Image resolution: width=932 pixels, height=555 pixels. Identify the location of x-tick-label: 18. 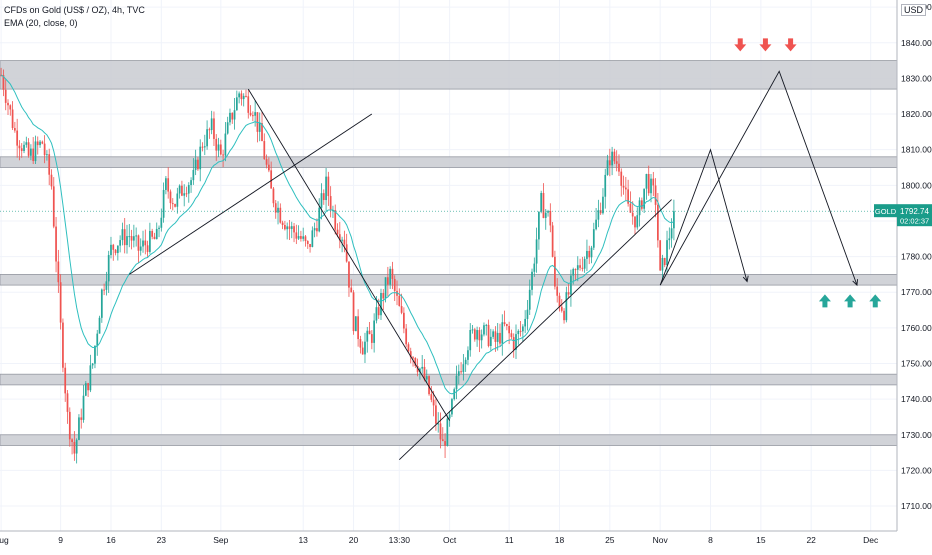
(560, 540).